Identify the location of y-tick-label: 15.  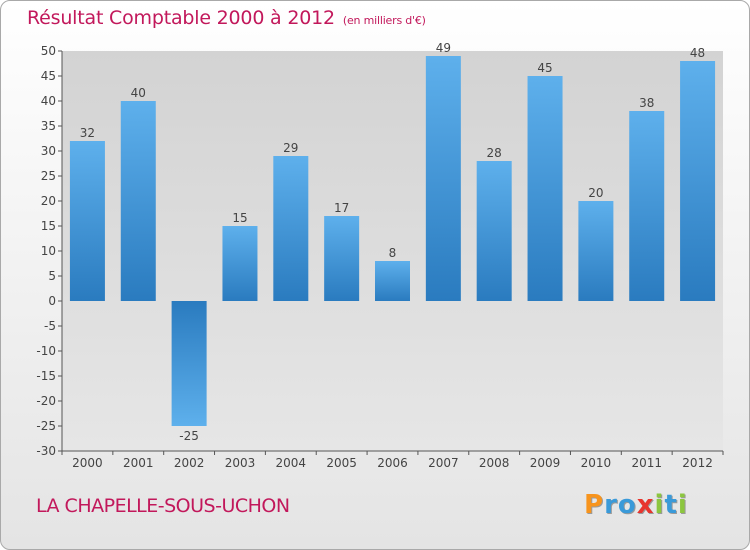
(48, 226).